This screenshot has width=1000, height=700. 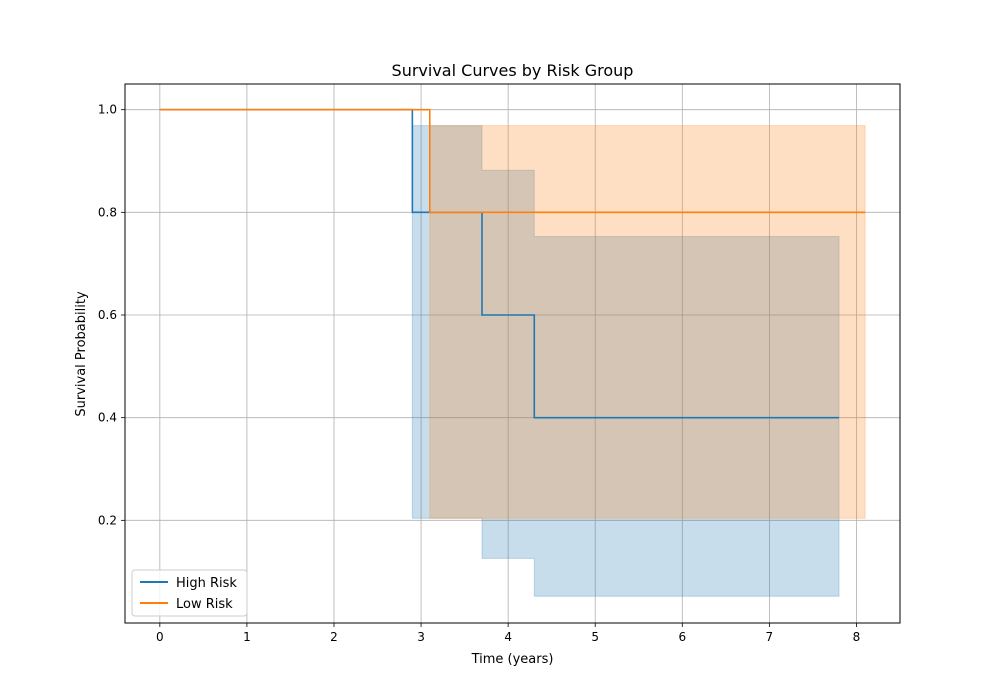 I want to click on x-tick-label: 5, so click(x=595, y=637).